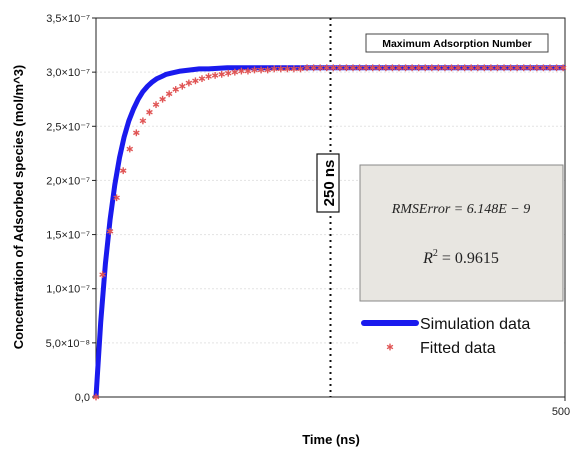 This screenshot has height=451, width=579. What do you see at coordinates (331, 439) in the screenshot?
I see `x-axis-title: Time (ns)` at bounding box center [331, 439].